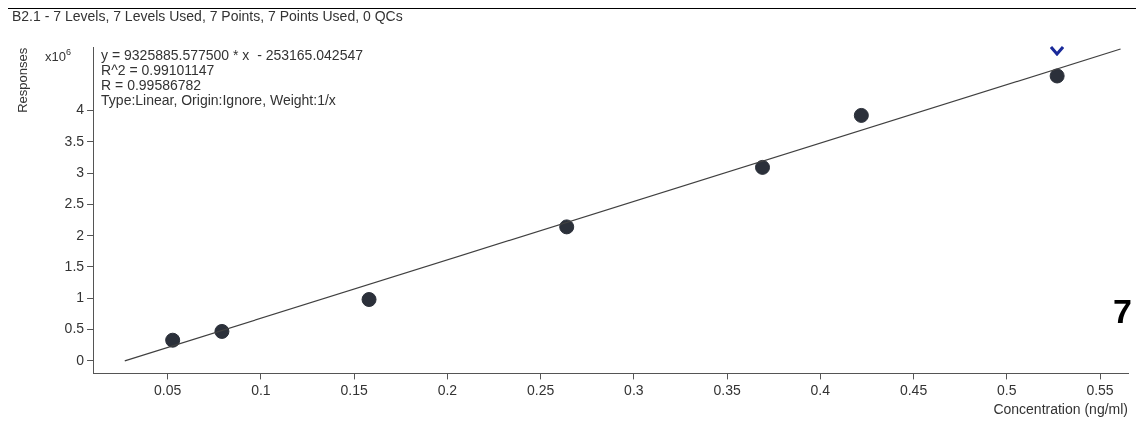 Image resolution: width=1144 pixels, height=428 pixels. What do you see at coordinates (1060, 409) in the screenshot?
I see `x-axis-title: Concentration (ng/ml)` at bounding box center [1060, 409].